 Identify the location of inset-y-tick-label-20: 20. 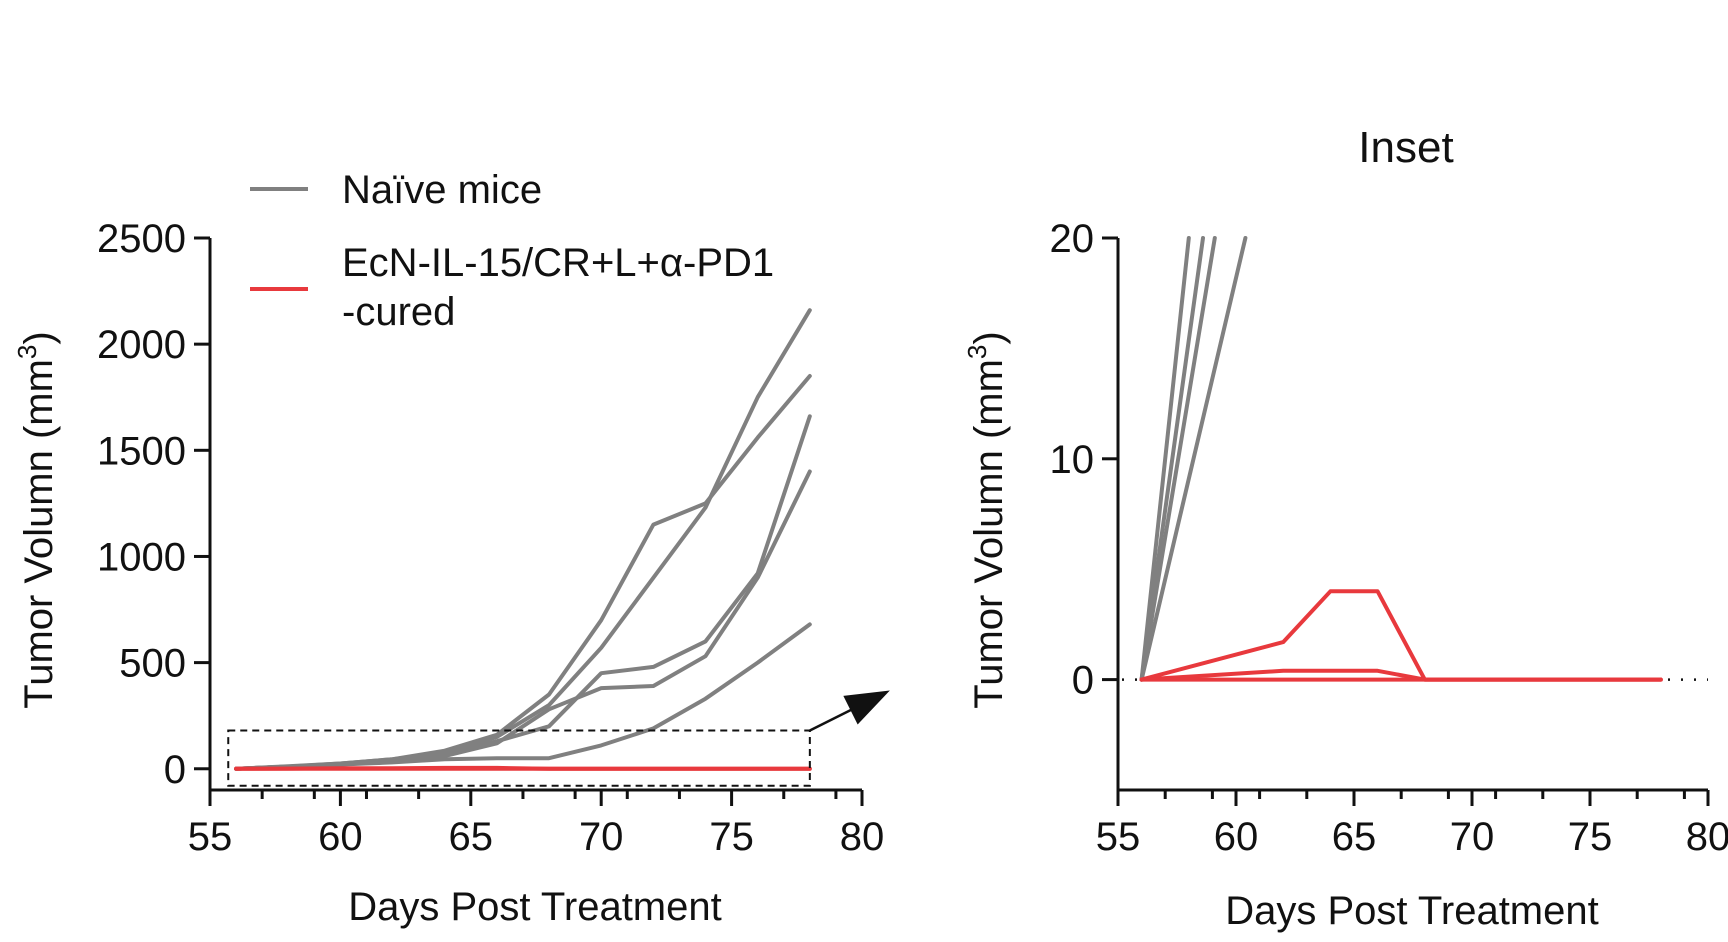
(1072, 239).